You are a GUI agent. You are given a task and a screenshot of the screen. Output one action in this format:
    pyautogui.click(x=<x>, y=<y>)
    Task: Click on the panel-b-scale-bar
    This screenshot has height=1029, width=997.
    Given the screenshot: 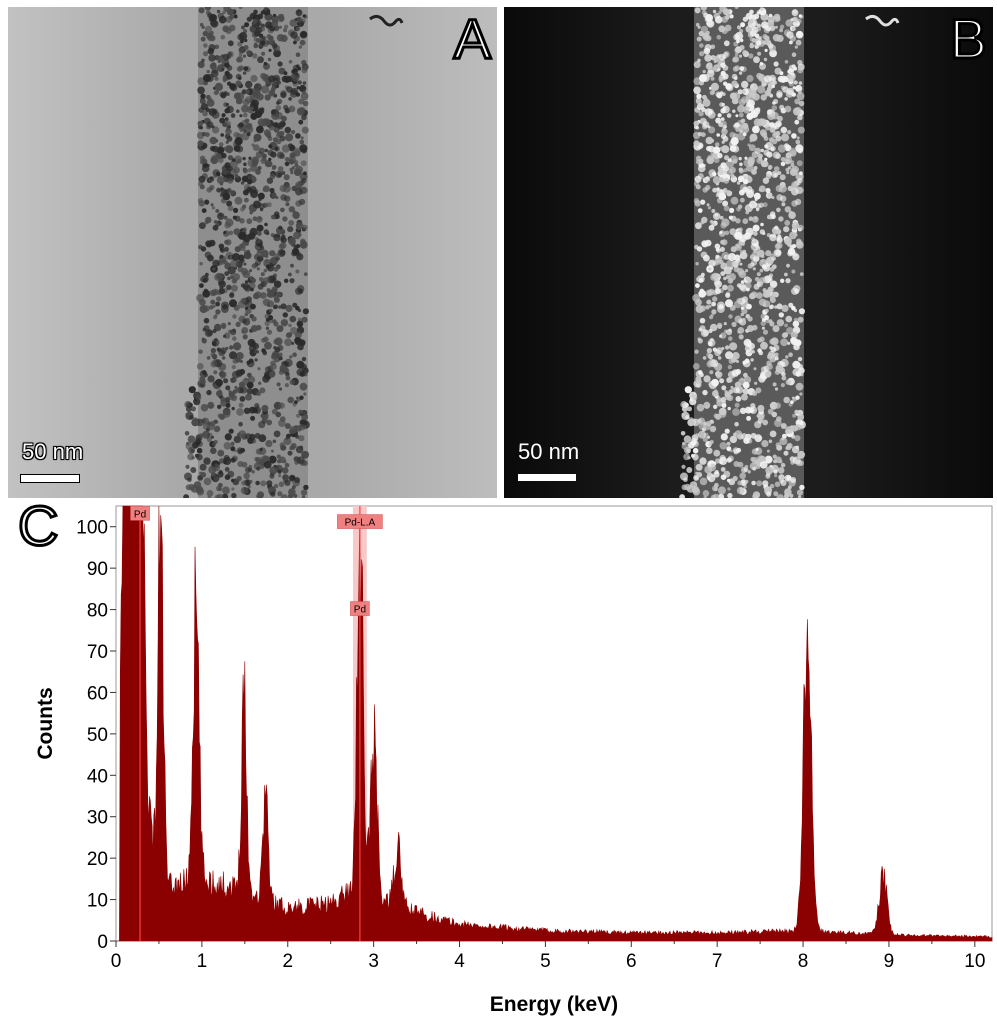 What is the action you would take?
    pyautogui.click(x=547, y=477)
    